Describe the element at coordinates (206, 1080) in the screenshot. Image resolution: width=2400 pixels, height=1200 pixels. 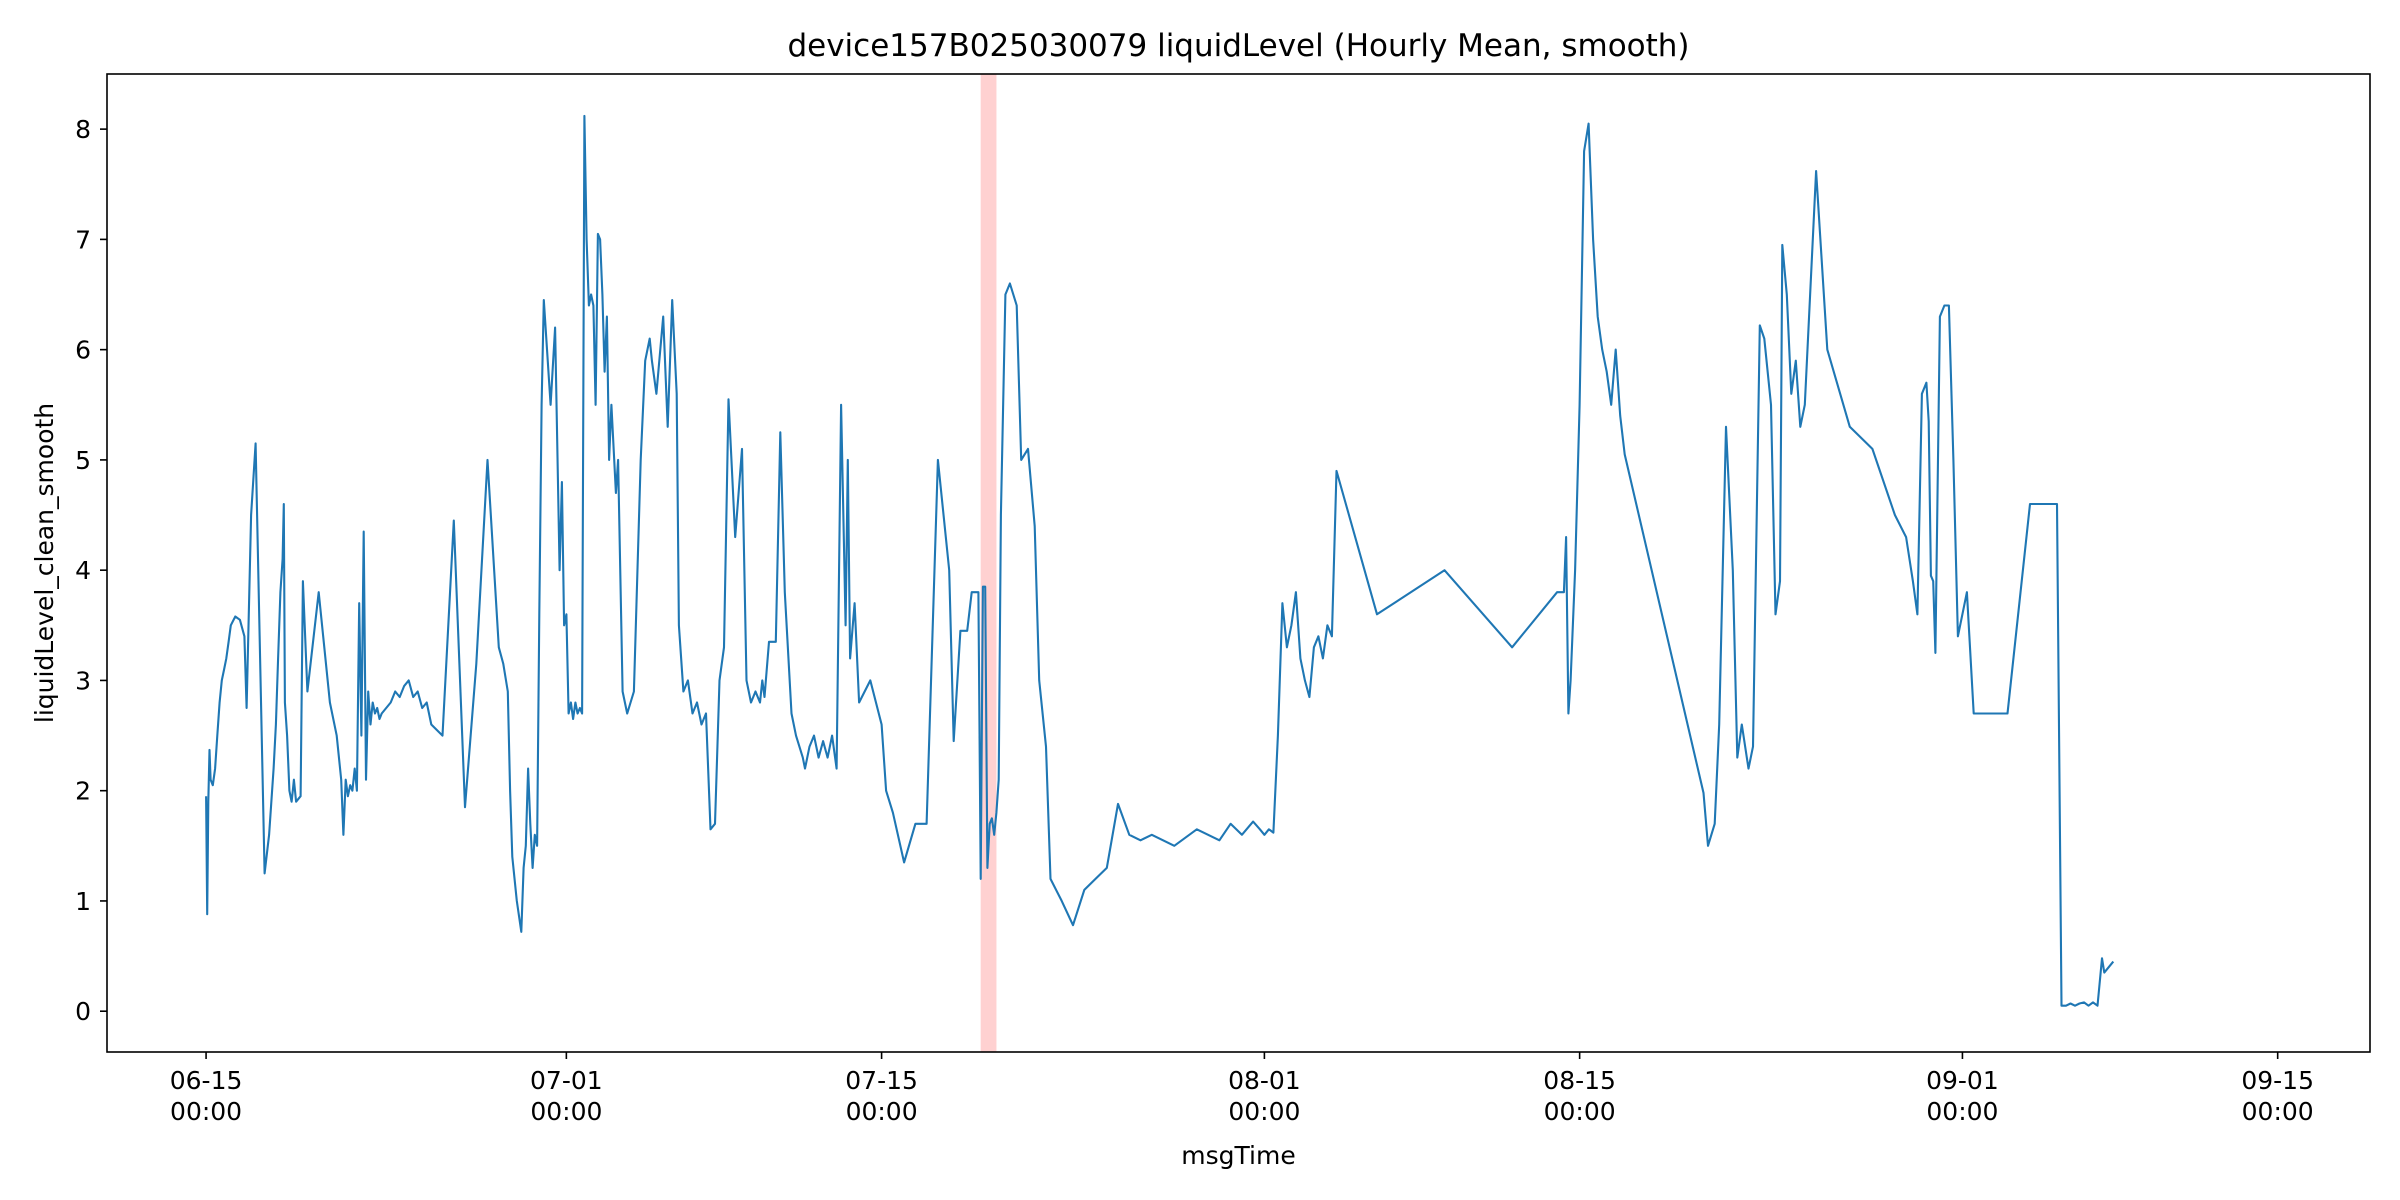
I see `x-tick-label: 06-15` at that location.